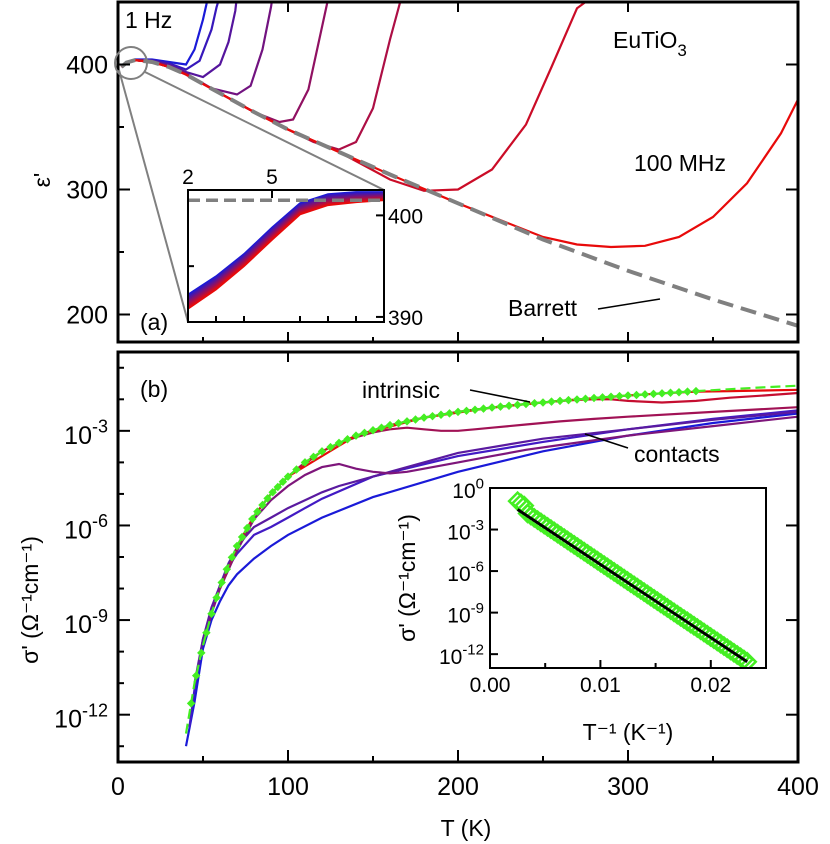 This screenshot has height=844, width=830. I want to click on panel-b-inset-ylabel: σ' (Ω⁻¹cm⁻¹), so click(407, 578).